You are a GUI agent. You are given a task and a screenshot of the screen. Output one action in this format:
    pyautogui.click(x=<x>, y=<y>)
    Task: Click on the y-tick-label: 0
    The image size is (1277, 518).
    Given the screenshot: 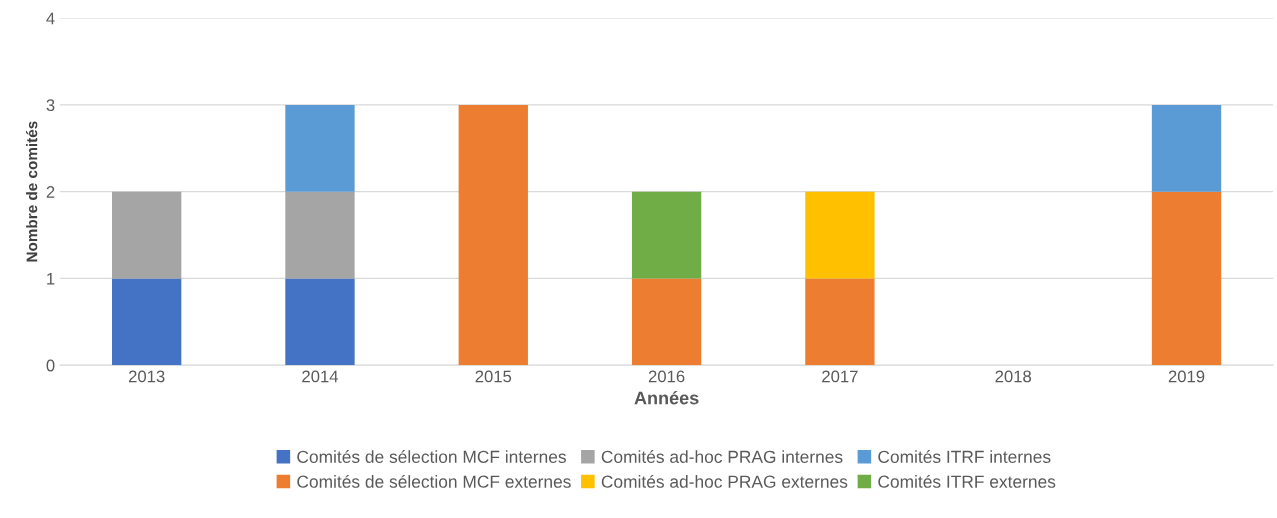 What is the action you would take?
    pyautogui.click(x=50, y=365)
    